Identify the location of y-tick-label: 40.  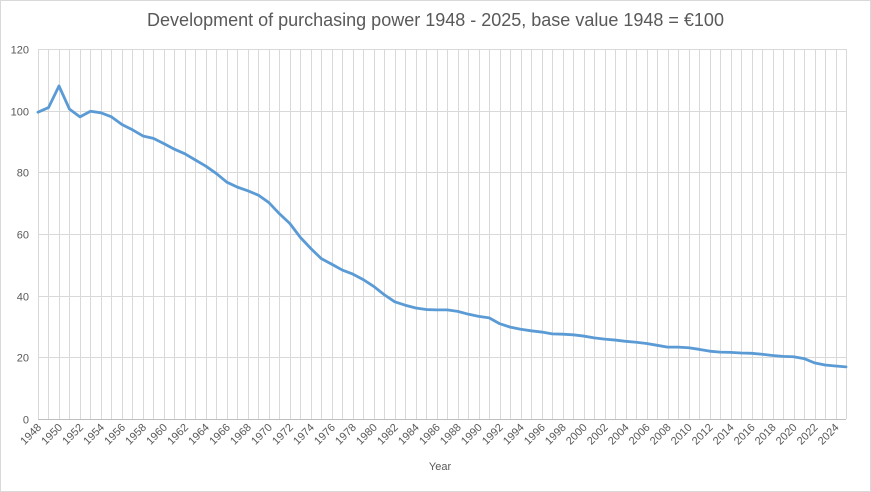
(23, 298).